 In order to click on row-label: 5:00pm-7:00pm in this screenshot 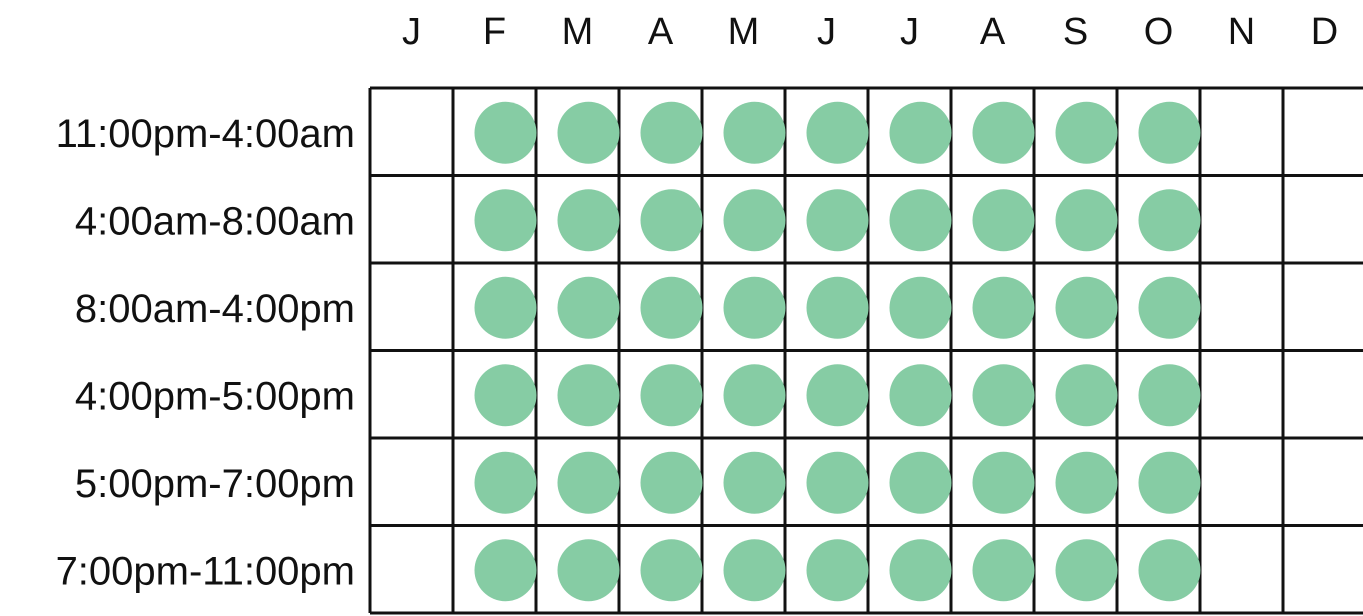, I will do `click(215, 484)`.